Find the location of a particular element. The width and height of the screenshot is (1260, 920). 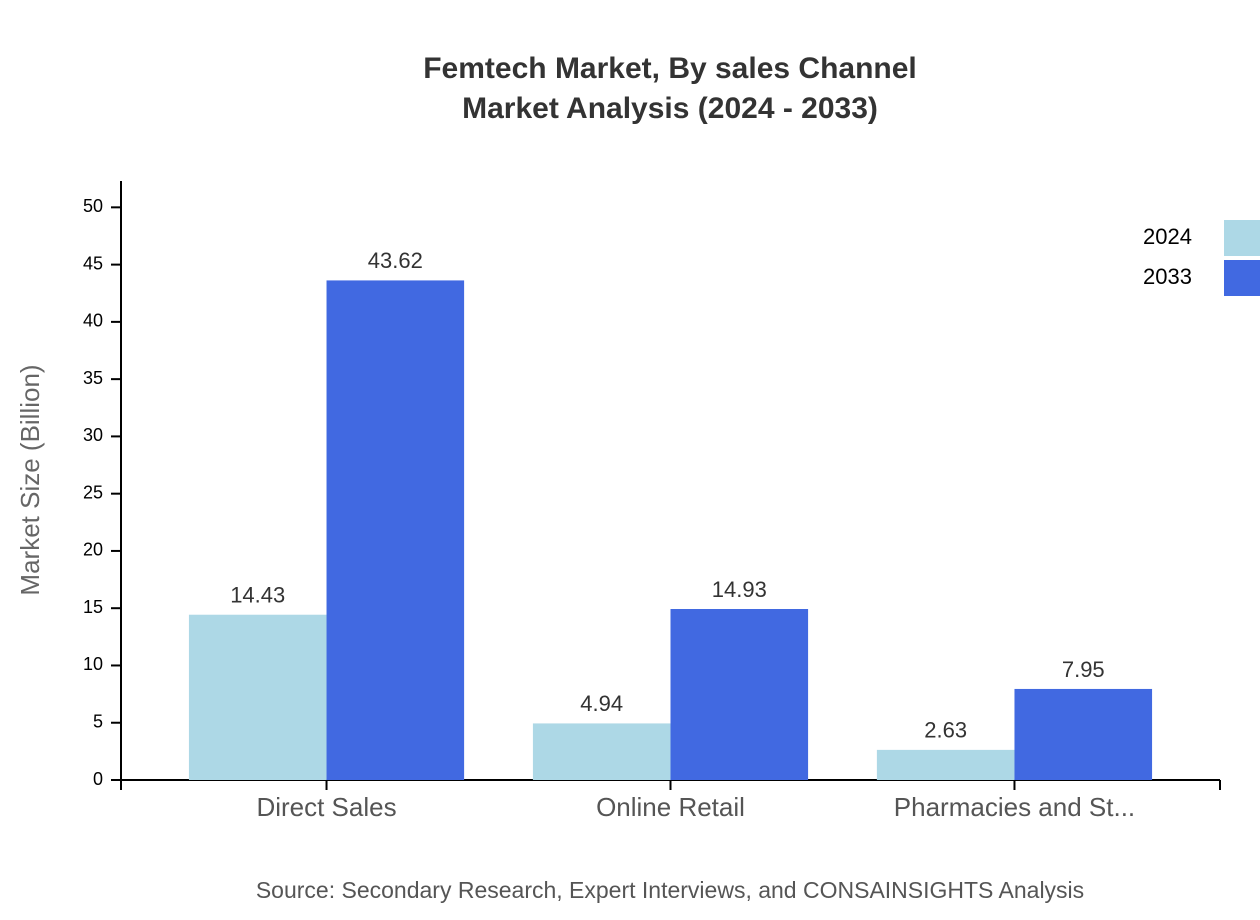

value-label: 14.93 is located at coordinates (739, 589).